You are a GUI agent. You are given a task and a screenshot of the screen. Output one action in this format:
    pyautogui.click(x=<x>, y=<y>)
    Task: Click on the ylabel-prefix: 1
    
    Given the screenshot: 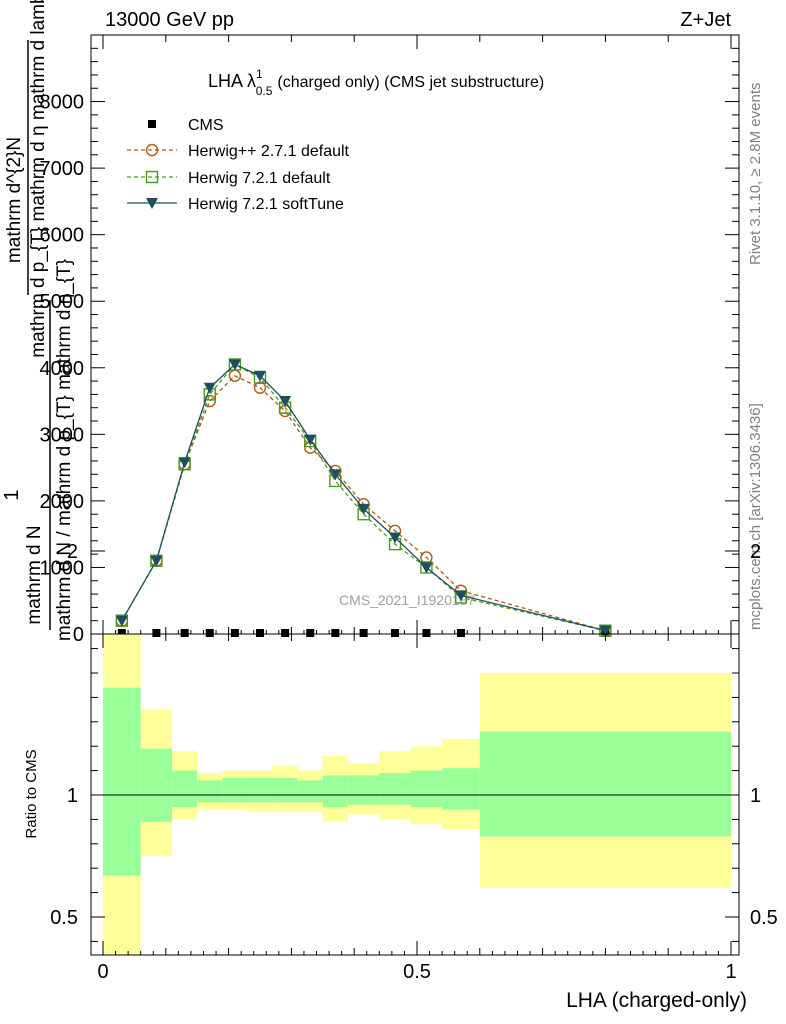 What is the action you would take?
    pyautogui.click(x=12, y=494)
    